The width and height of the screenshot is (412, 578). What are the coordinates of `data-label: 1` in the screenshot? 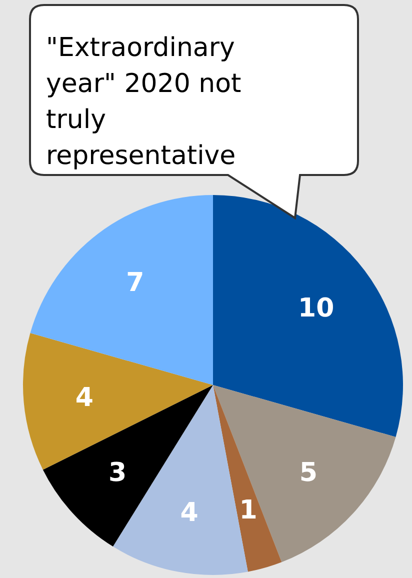 It's located at (248, 510).